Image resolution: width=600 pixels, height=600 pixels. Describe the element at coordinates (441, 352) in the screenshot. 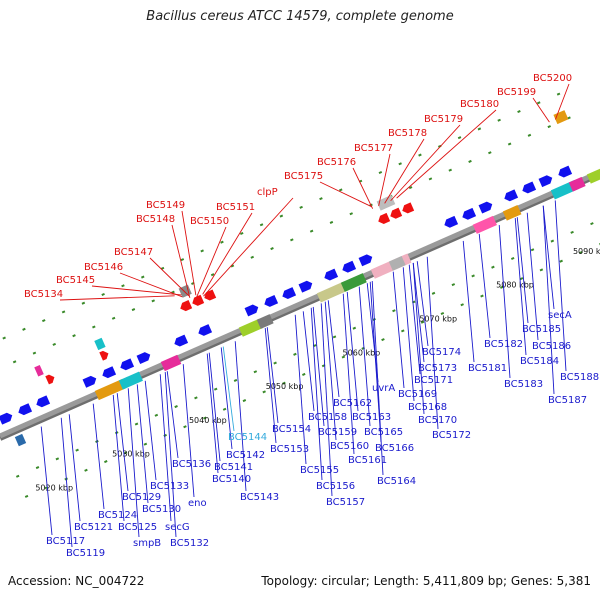

I see `gene-label: BC5174` at that location.